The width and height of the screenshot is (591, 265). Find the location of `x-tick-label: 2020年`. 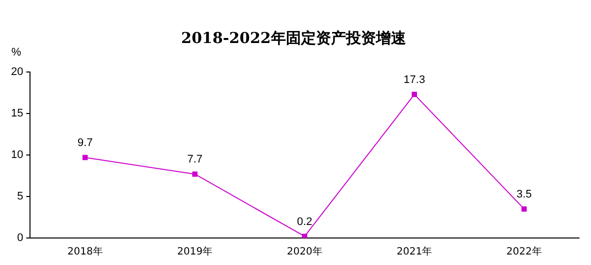

x-tick-label: 2020年 is located at coordinates (304, 252).